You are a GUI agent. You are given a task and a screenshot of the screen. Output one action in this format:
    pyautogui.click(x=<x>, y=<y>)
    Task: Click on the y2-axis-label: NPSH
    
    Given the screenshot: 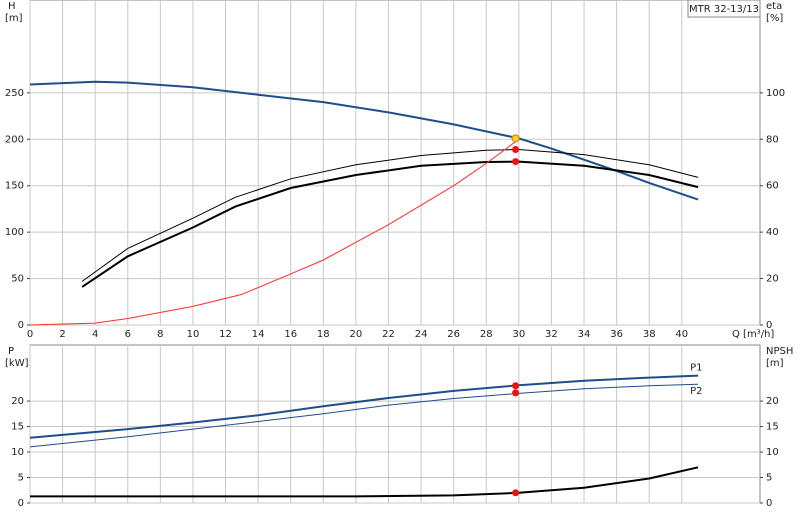 What is the action you would take?
    pyautogui.click(x=779, y=351)
    